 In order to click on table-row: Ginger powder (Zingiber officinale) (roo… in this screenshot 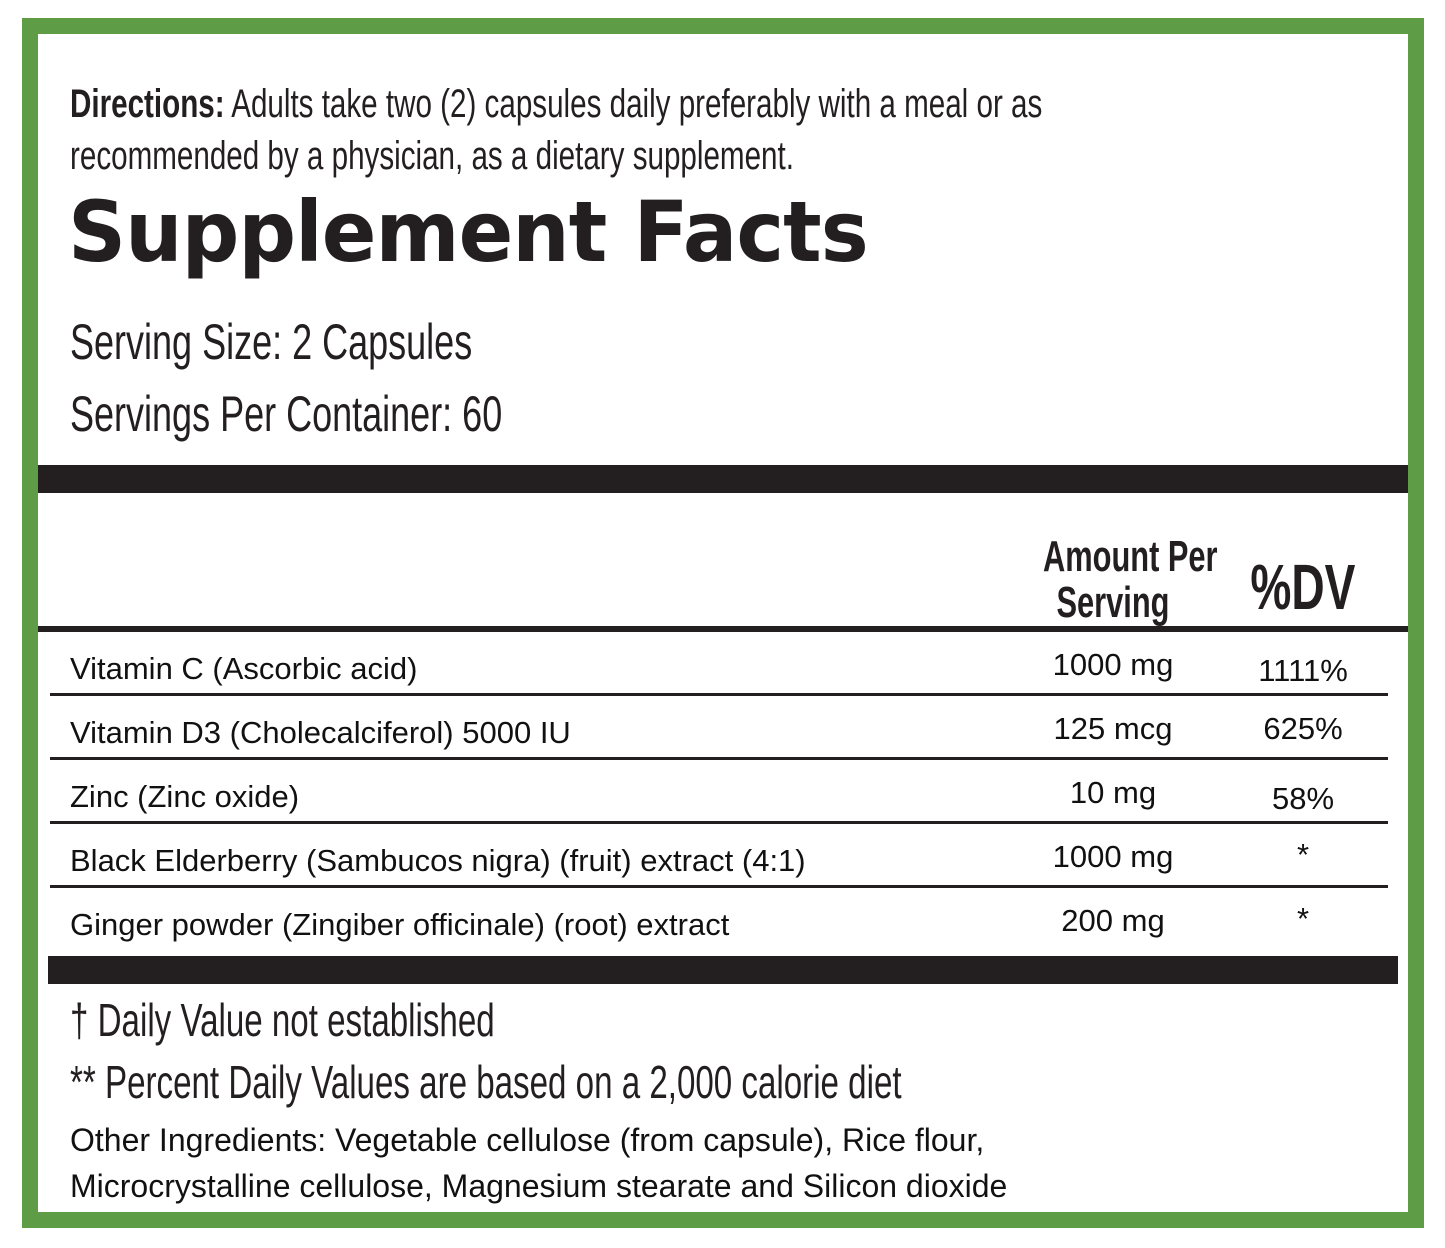, I will do `click(719, 920)`.